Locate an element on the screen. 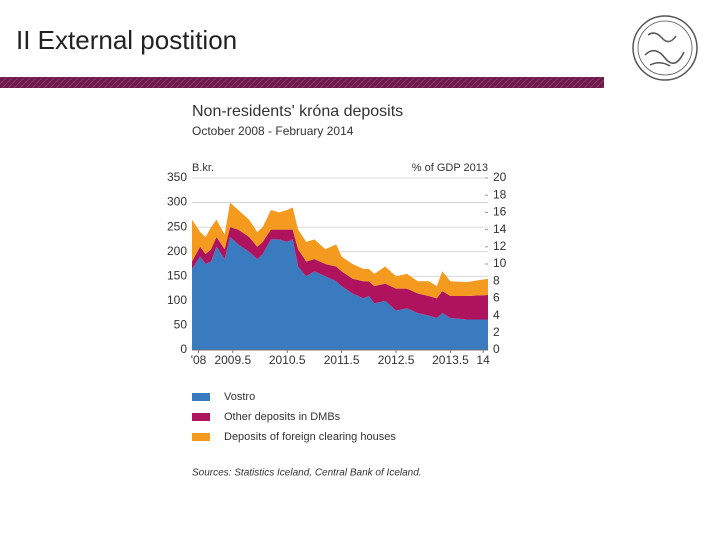 This screenshot has width=720, height=545. slide-title: II External postition is located at coordinates (126, 40).